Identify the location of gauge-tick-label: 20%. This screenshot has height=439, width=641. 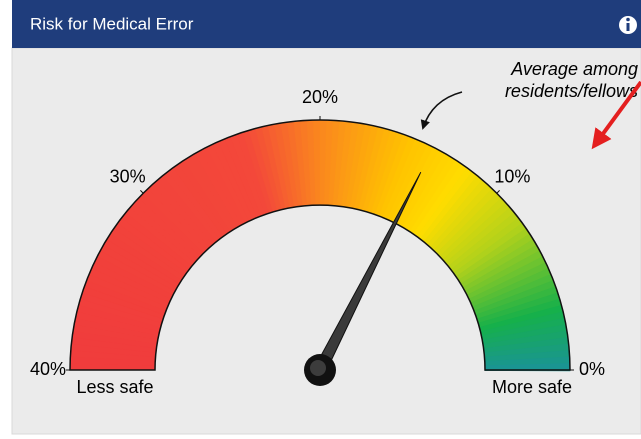
(320, 97).